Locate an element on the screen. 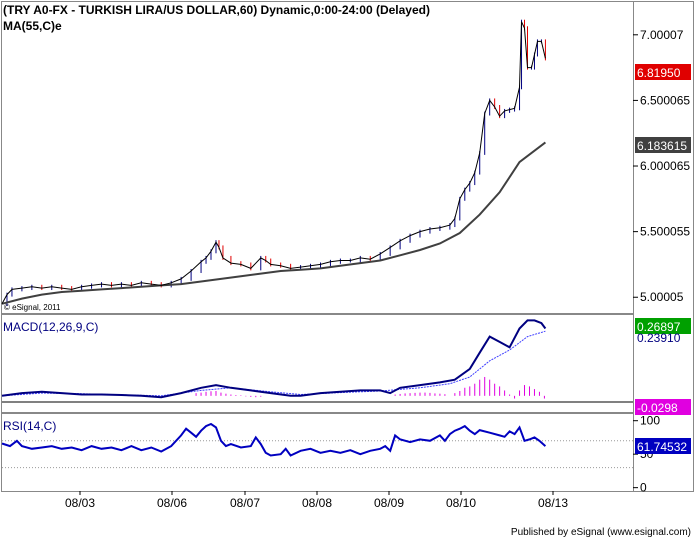  macd-value-label: 0.26897 is located at coordinates (659, 327).